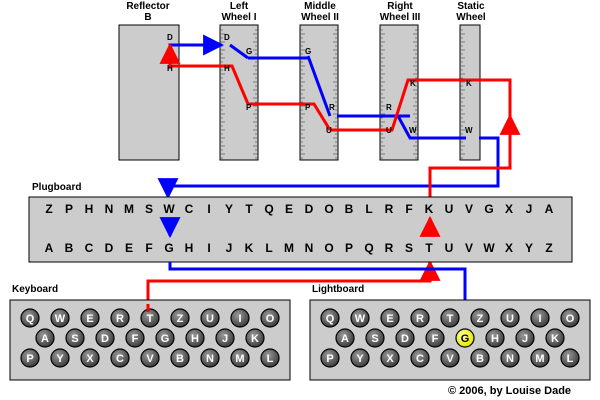 The image size is (600, 400). What do you see at coordinates (525, 339) in the screenshot?
I see `lamp-j-label: J` at bounding box center [525, 339].